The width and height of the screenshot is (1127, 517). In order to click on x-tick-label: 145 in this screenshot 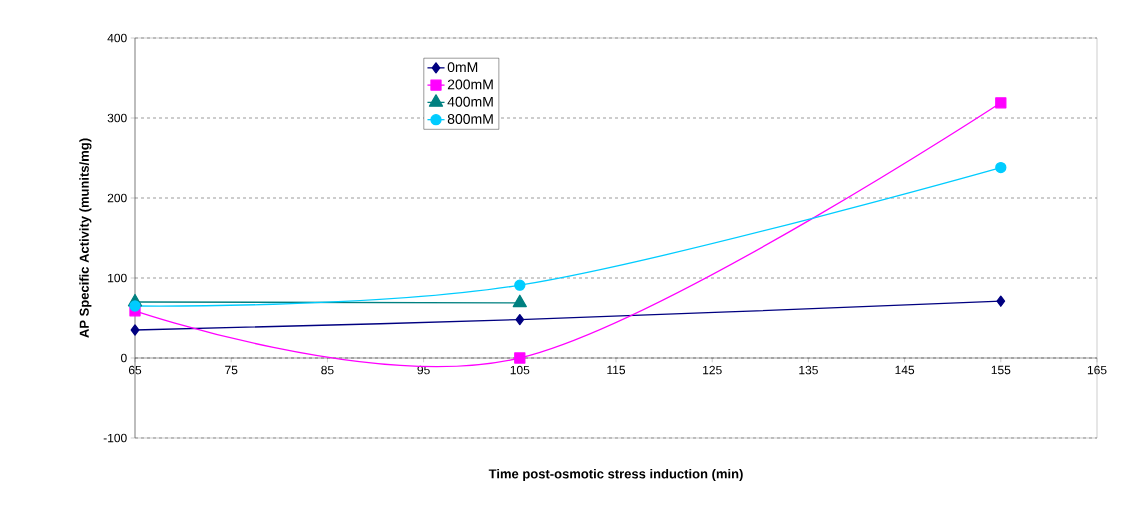, I will do `click(905, 370)`.